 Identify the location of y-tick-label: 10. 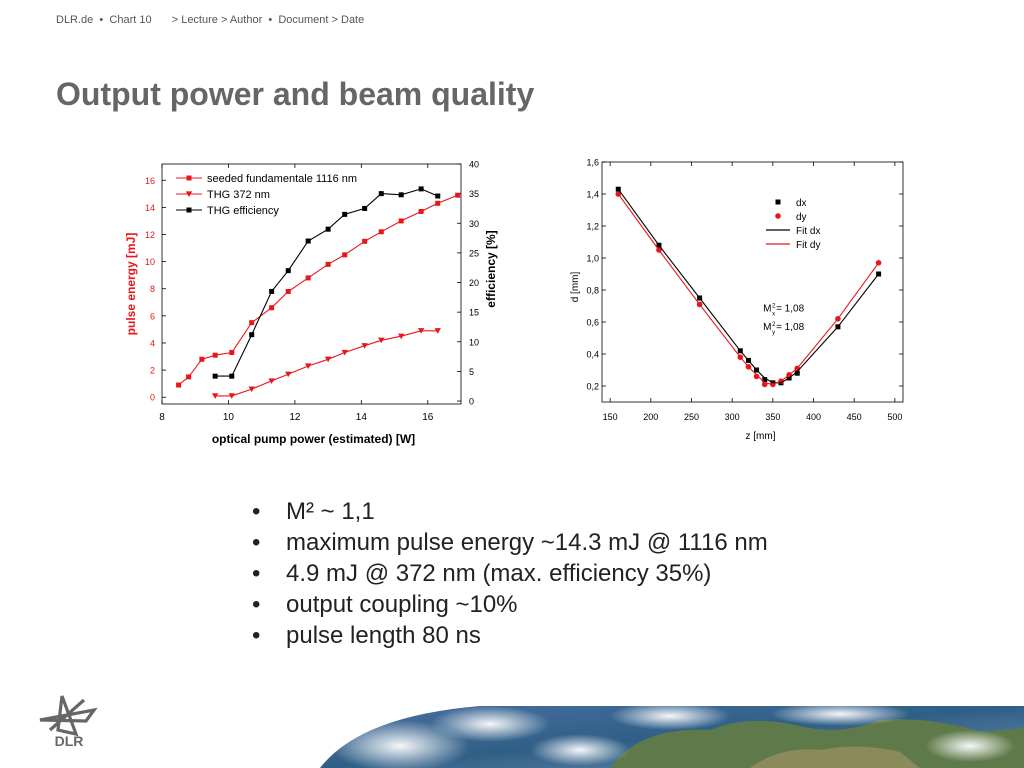
(150, 262).